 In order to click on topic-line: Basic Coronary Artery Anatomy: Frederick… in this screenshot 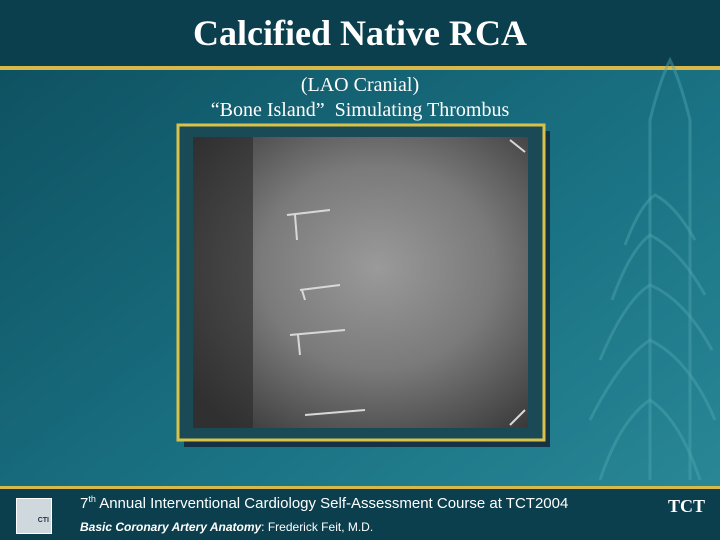, I will do `click(226, 527)`.